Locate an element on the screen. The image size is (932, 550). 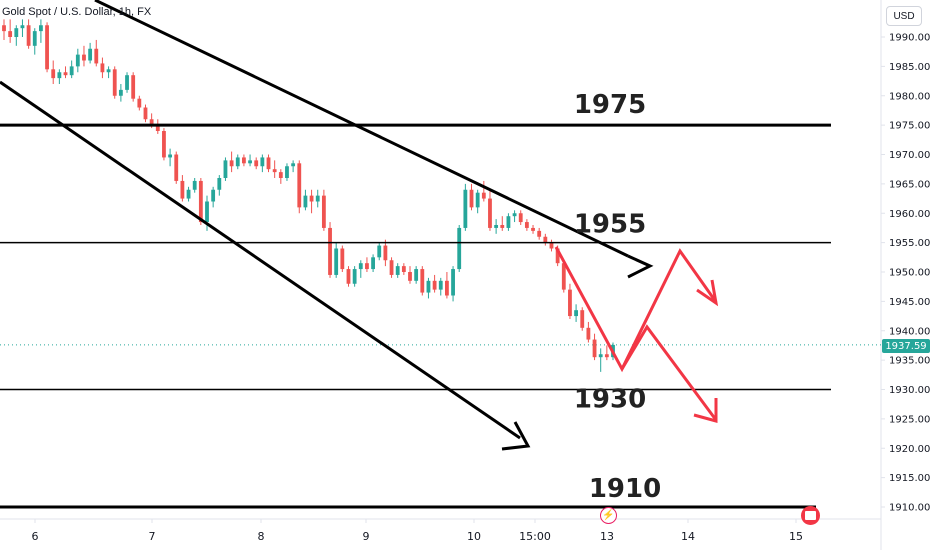
price-tick-label: 1985.00 is located at coordinates (909, 67).